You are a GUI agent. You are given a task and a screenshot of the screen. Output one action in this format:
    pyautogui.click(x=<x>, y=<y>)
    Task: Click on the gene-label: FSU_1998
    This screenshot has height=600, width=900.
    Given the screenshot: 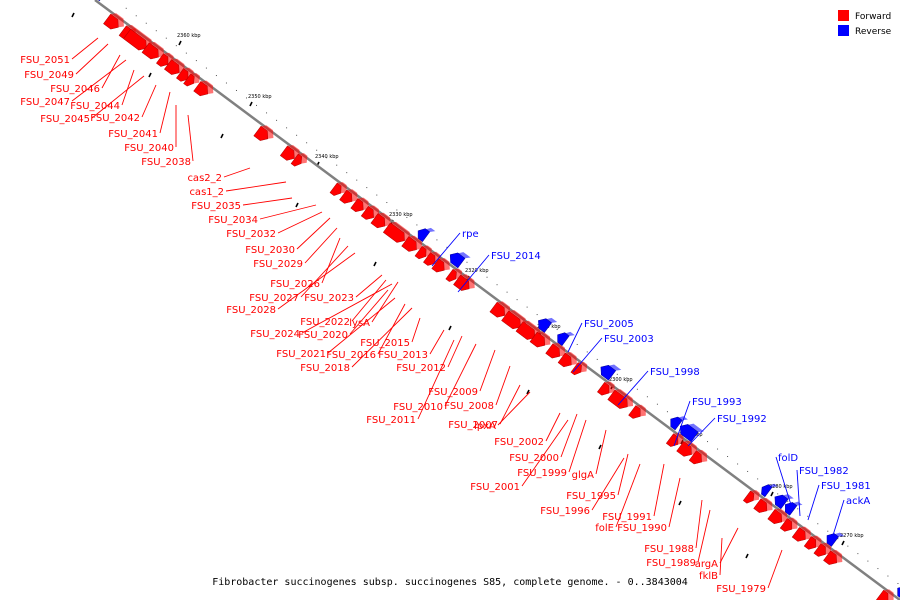 What is the action you would take?
    pyautogui.click(x=675, y=372)
    